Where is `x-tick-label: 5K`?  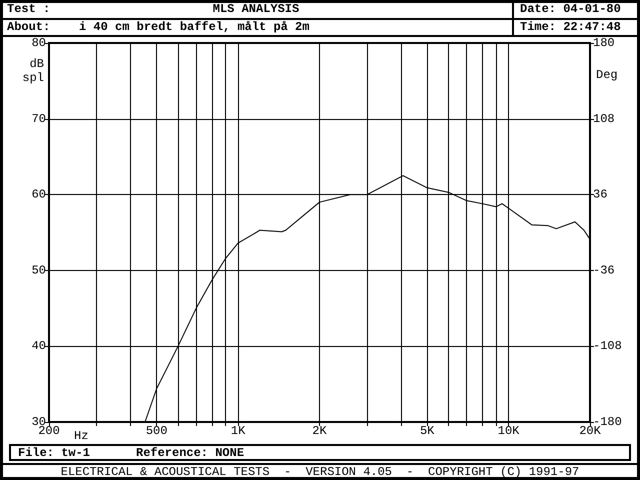
x-tick-label: 5K is located at coordinates (428, 431).